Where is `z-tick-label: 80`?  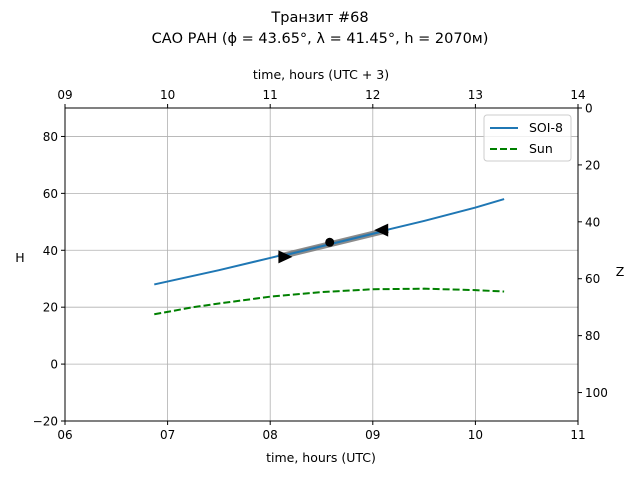
z-tick-label: 80 is located at coordinates (592, 336).